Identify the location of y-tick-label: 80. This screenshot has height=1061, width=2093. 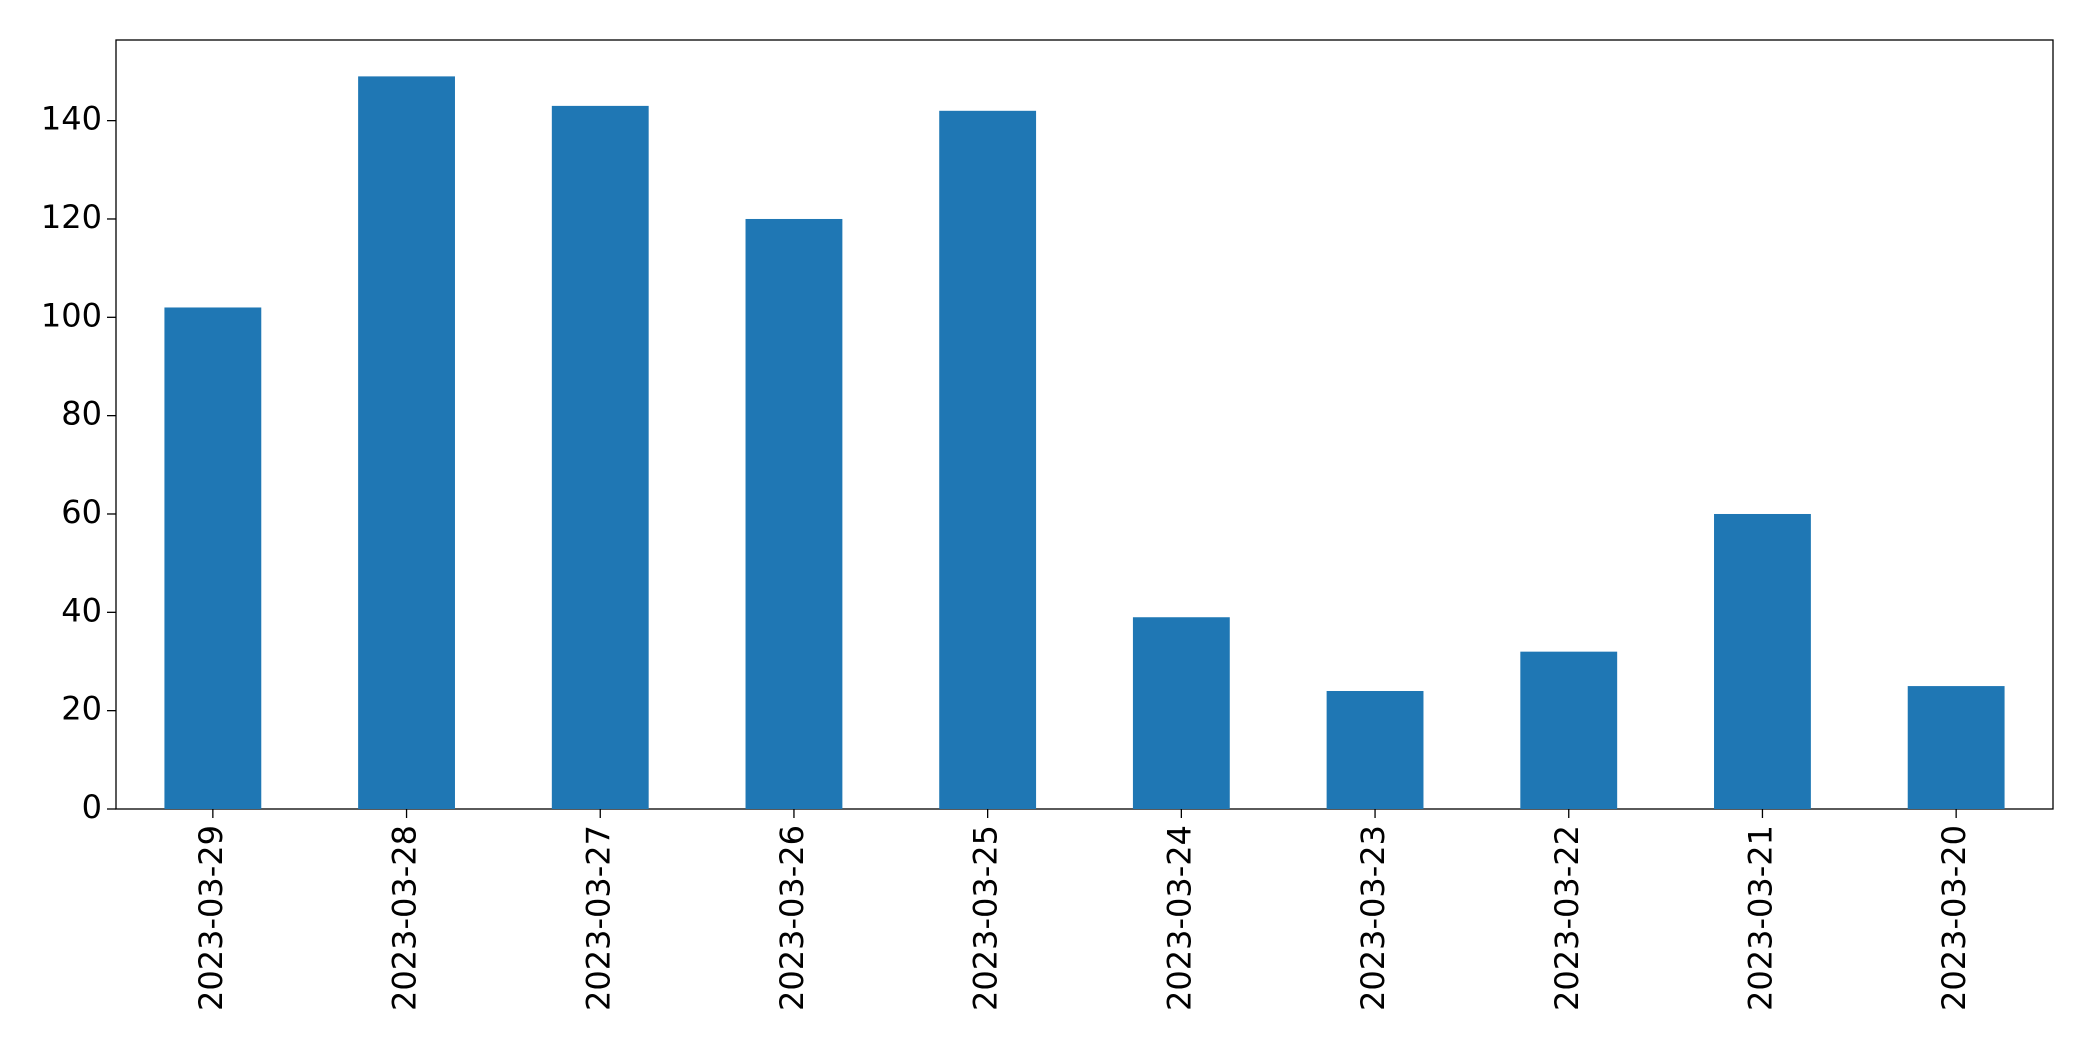
(81, 414).